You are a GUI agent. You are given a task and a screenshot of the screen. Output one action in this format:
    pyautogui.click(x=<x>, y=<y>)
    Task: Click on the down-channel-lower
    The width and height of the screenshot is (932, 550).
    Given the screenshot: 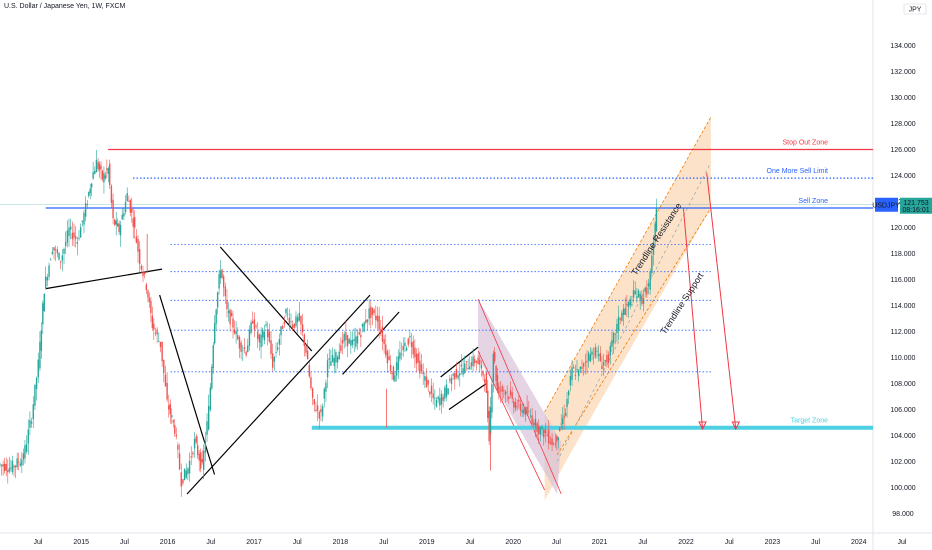 What is the action you would take?
    pyautogui.click(x=511, y=420)
    